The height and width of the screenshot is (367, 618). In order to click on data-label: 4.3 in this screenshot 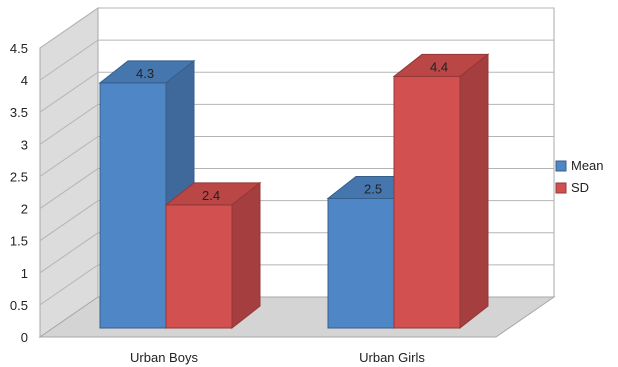, I will do `click(145, 73)`.